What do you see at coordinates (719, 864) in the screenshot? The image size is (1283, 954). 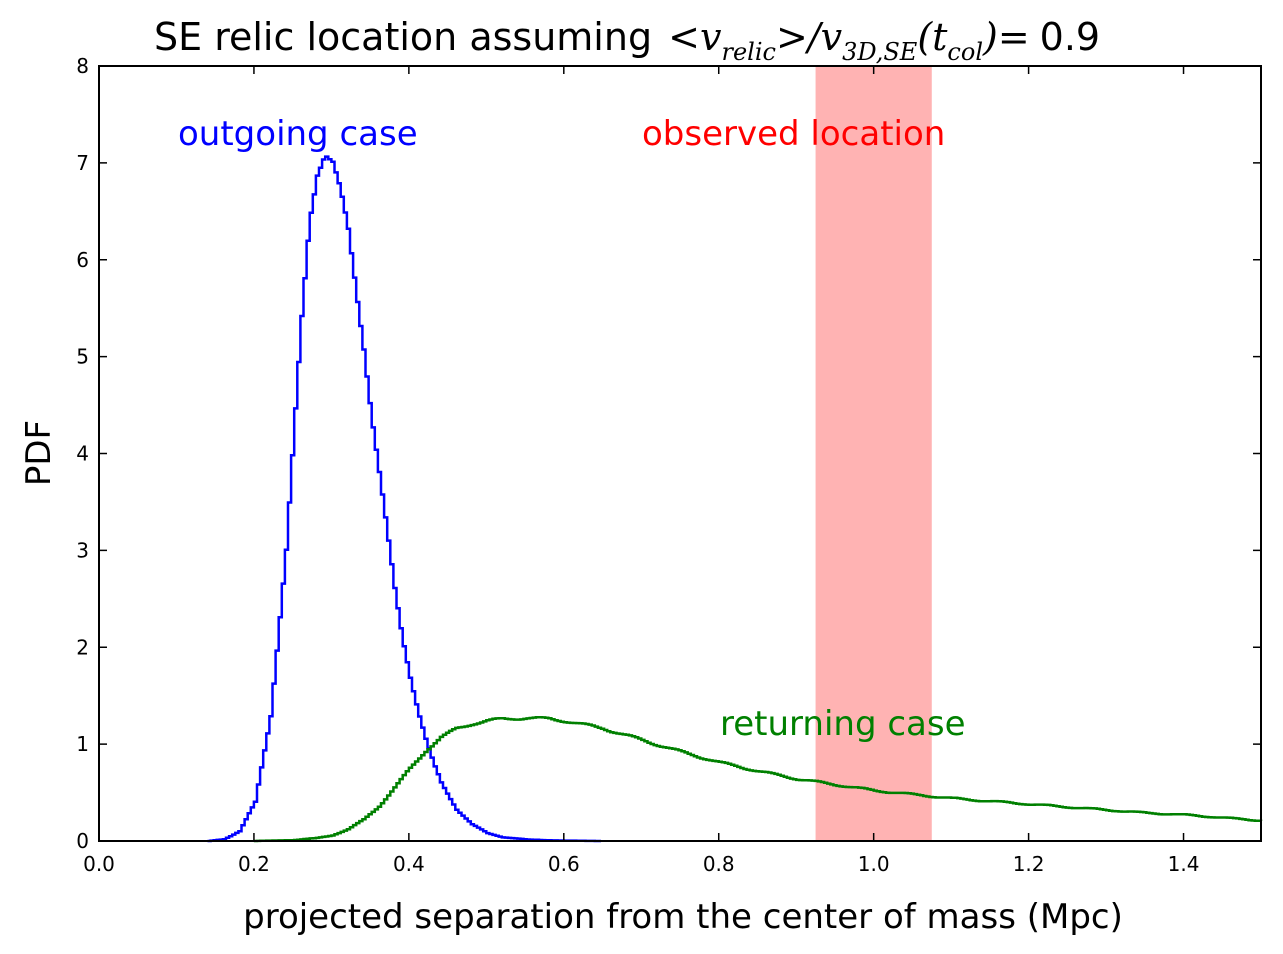 I see `x-tick-label: 0.8` at bounding box center [719, 864].